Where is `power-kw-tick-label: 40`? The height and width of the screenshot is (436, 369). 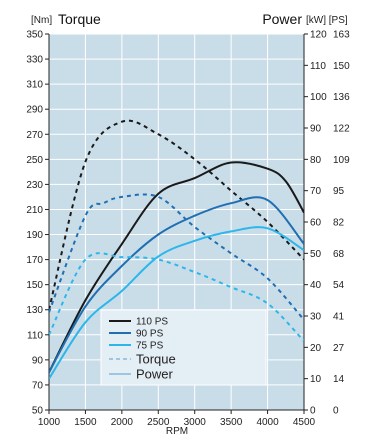
power-kw-tick-label: 40 is located at coordinates (316, 285).